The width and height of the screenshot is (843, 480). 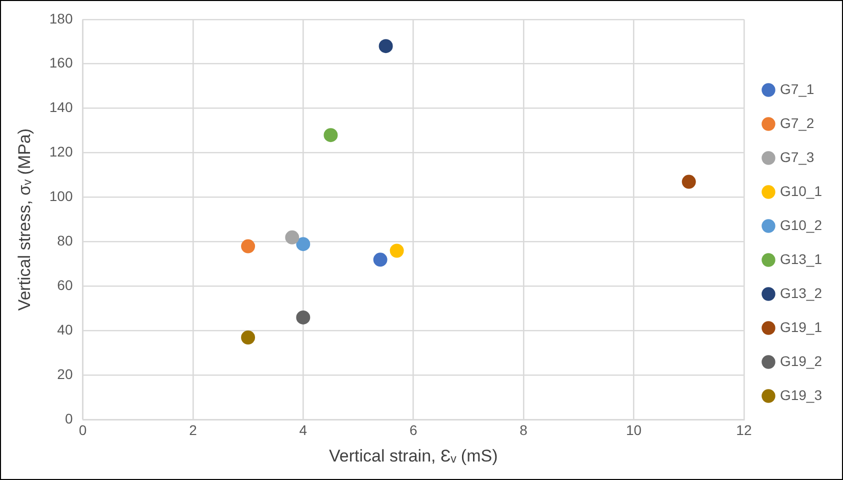 What do you see at coordinates (801, 224) in the screenshot?
I see `legend-label: G10_2` at bounding box center [801, 224].